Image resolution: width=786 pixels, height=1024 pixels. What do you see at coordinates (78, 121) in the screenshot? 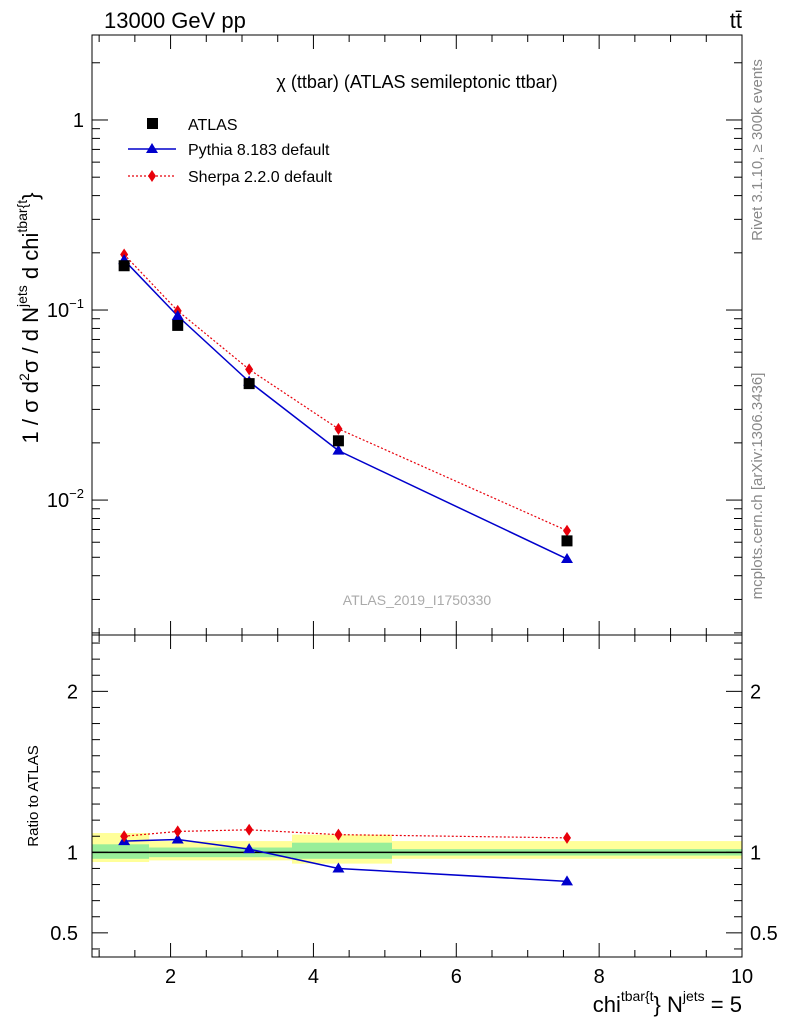
I see `main-ytick-label: 1` at bounding box center [78, 121].